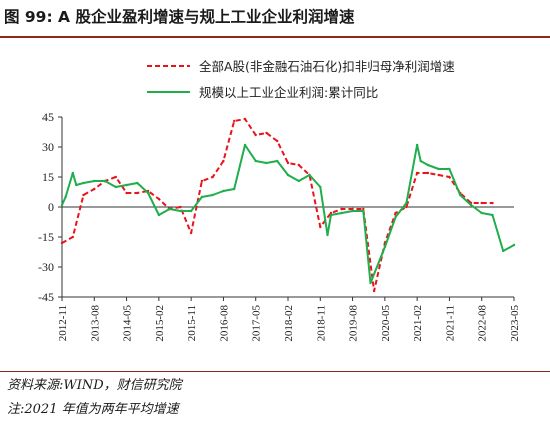  Describe the element at coordinates (224, 323) in the screenshot. I see `x-tick-label: 2016-08` at that location.